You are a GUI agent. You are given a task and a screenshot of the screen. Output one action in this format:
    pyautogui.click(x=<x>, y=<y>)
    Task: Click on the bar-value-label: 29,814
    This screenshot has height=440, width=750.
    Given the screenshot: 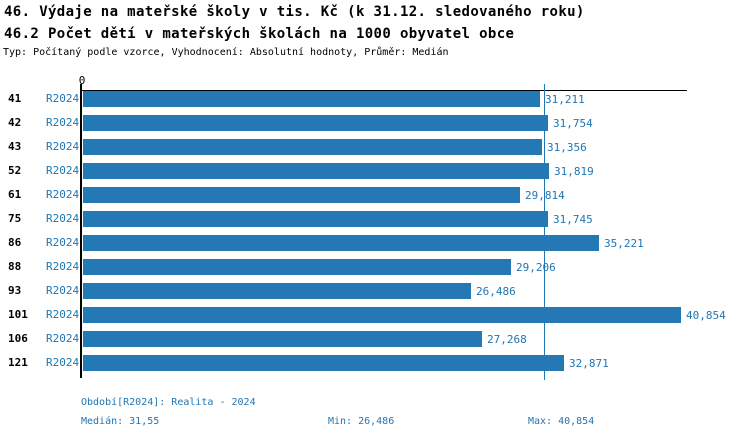 What is the action you would take?
    pyautogui.click(x=545, y=195)
    